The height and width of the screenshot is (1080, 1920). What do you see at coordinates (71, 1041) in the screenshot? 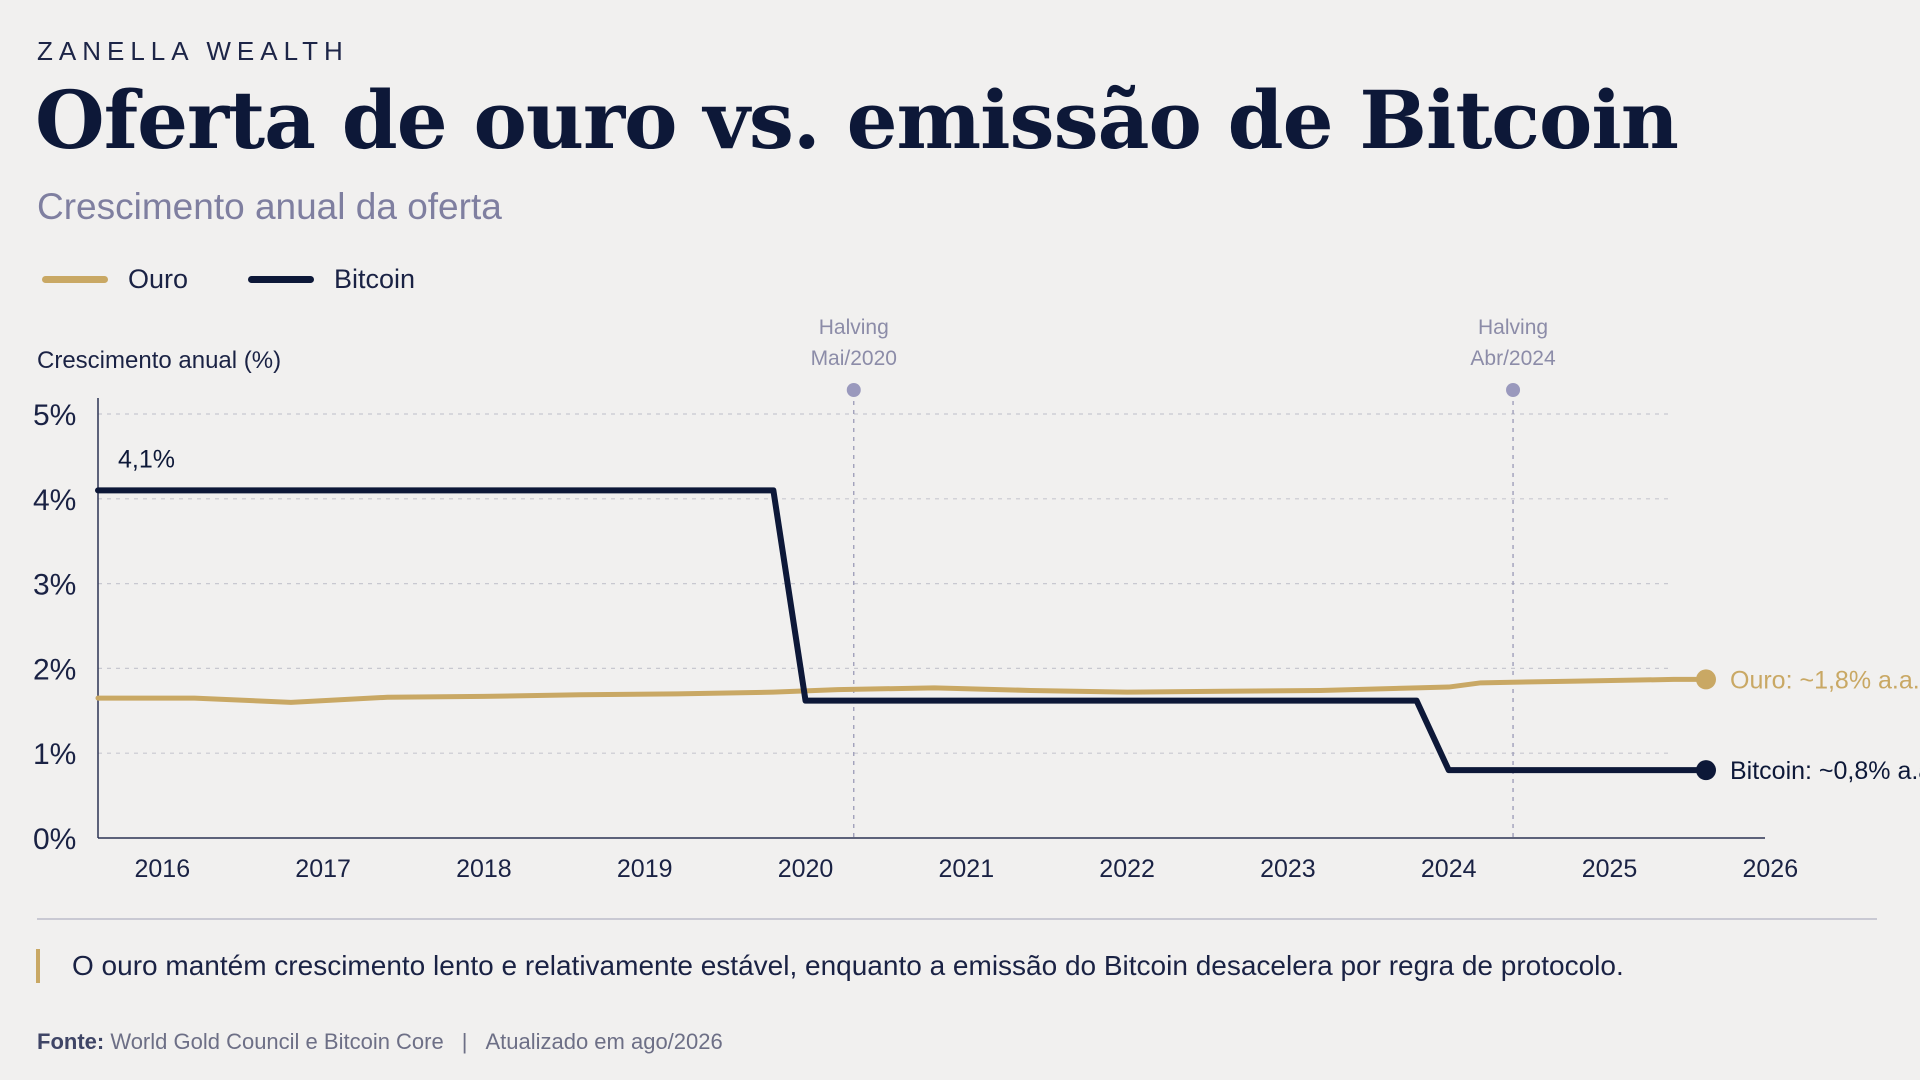
I see `source-label: Fonte:` at bounding box center [71, 1041].